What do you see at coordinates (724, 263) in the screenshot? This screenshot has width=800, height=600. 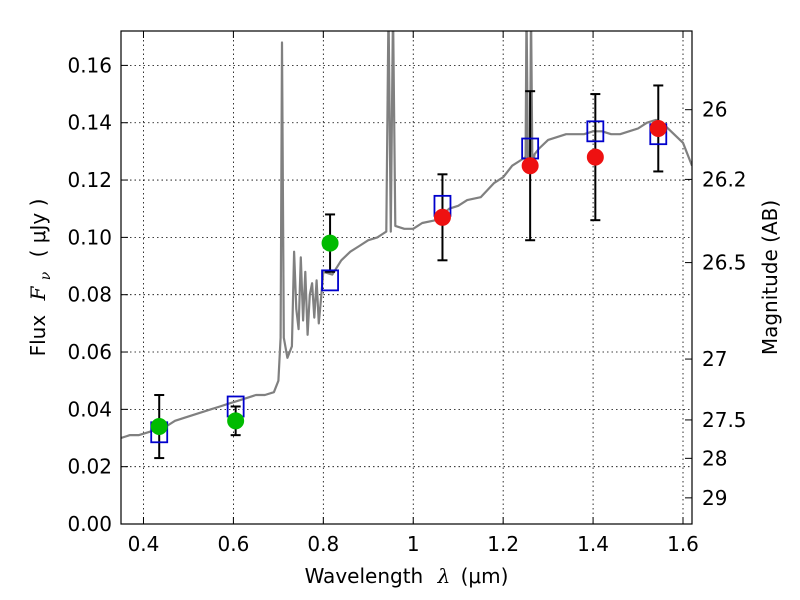 I see `y2-tick-label: 26.5` at bounding box center [724, 263].